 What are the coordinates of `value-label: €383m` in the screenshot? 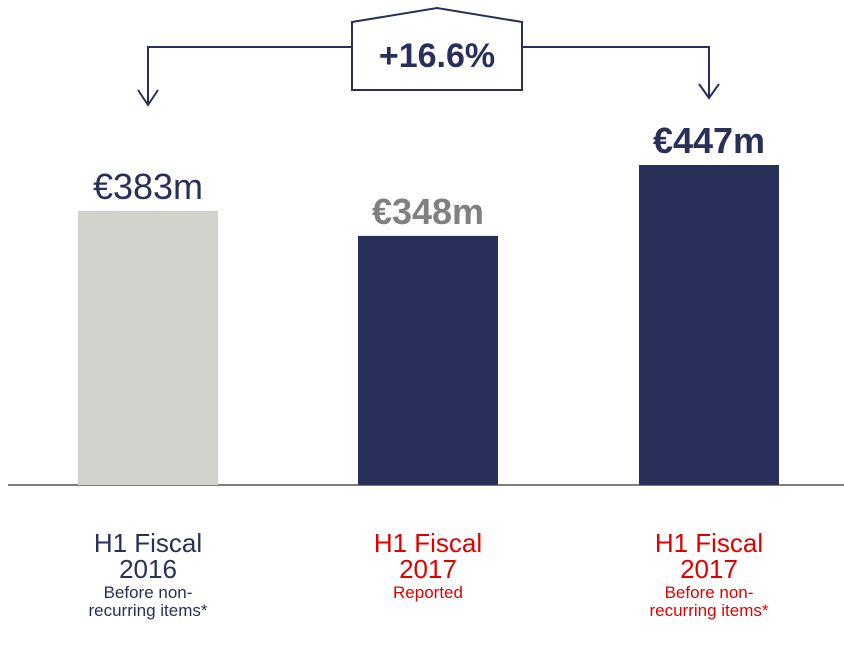 It's located at (148, 186).